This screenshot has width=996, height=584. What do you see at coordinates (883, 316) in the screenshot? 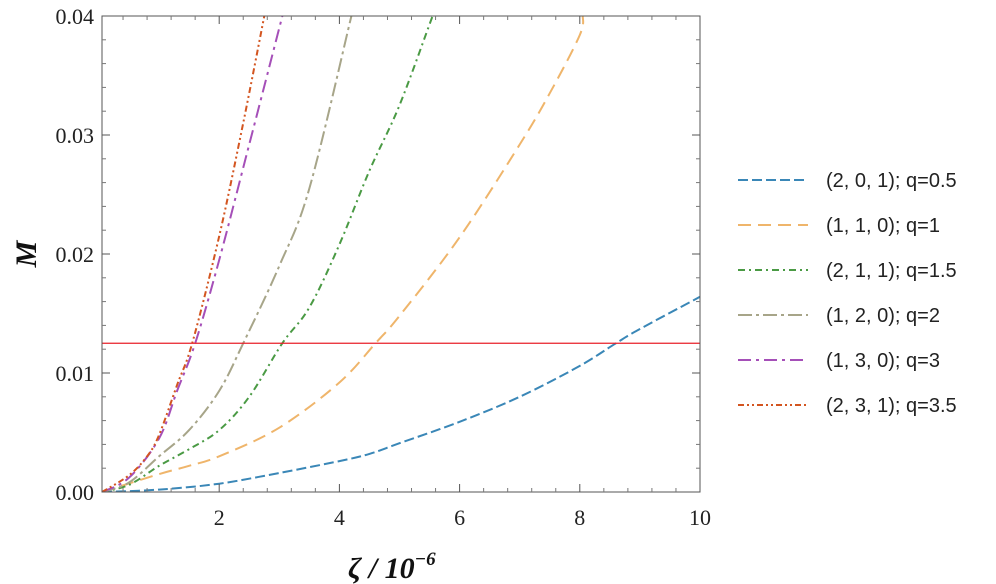
I see `legend-label-4: (1, 2, 0); q=2` at bounding box center [883, 316].